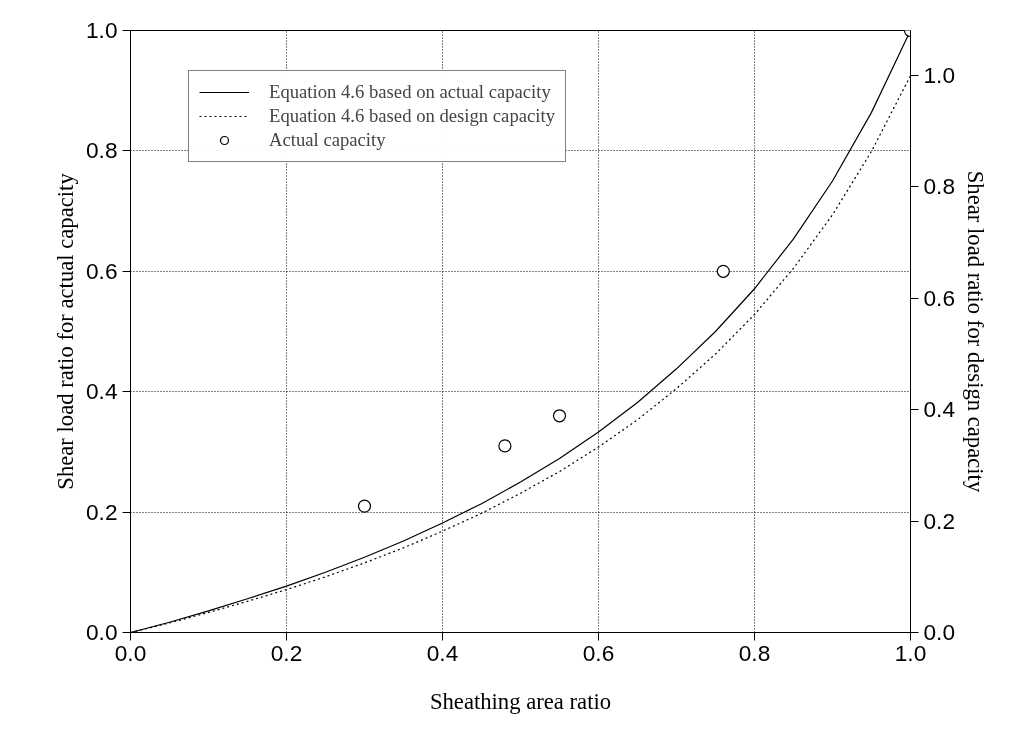 The height and width of the screenshot is (744, 1010). Describe the element at coordinates (520, 701) in the screenshot. I see `x-axis-title: Sheathing area ratio` at that location.